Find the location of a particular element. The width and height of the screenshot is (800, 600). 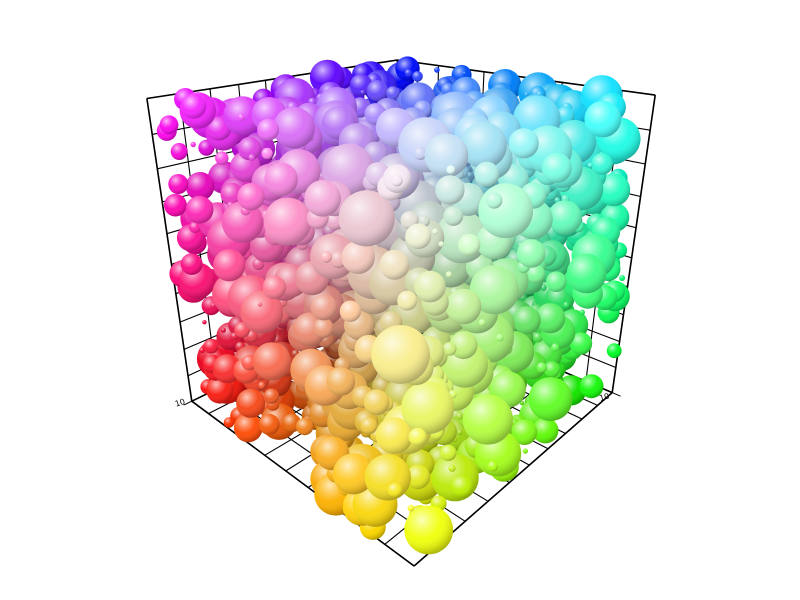

axis-ticks: 10 10 is located at coordinates (397, 400).